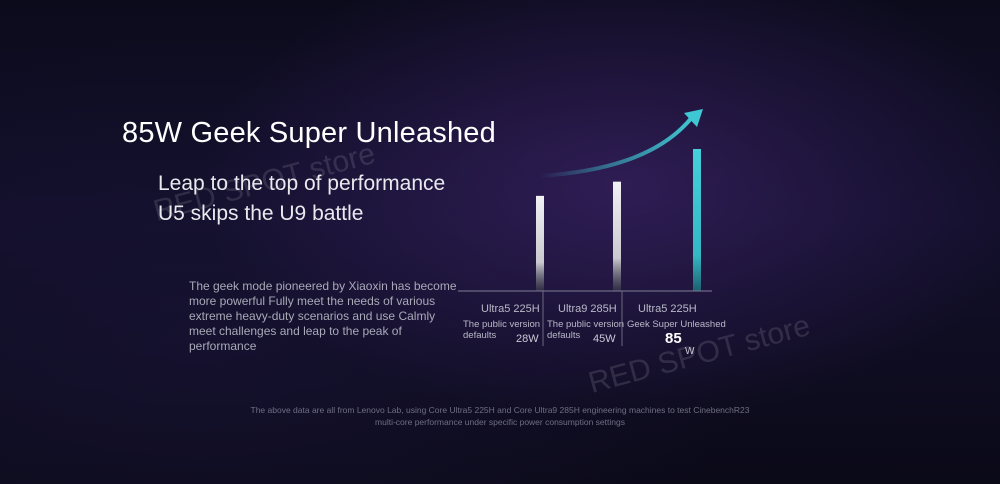  What do you see at coordinates (585, 324) in the screenshot?
I see `category-desc-2: The public version` at bounding box center [585, 324].